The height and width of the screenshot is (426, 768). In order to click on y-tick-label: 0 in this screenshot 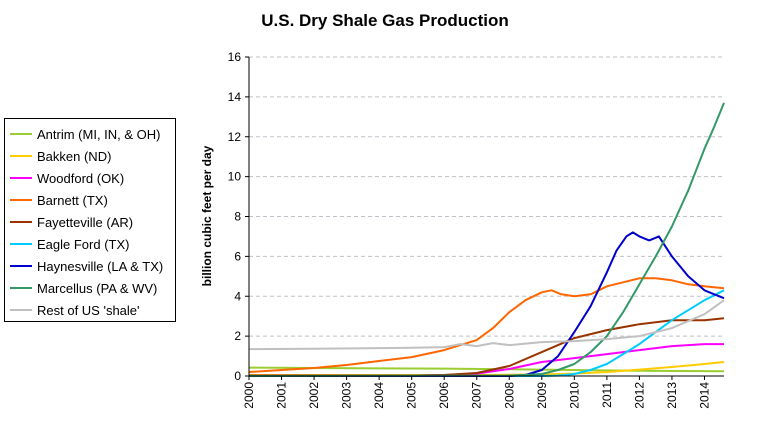, I will do `click(237, 376)`.